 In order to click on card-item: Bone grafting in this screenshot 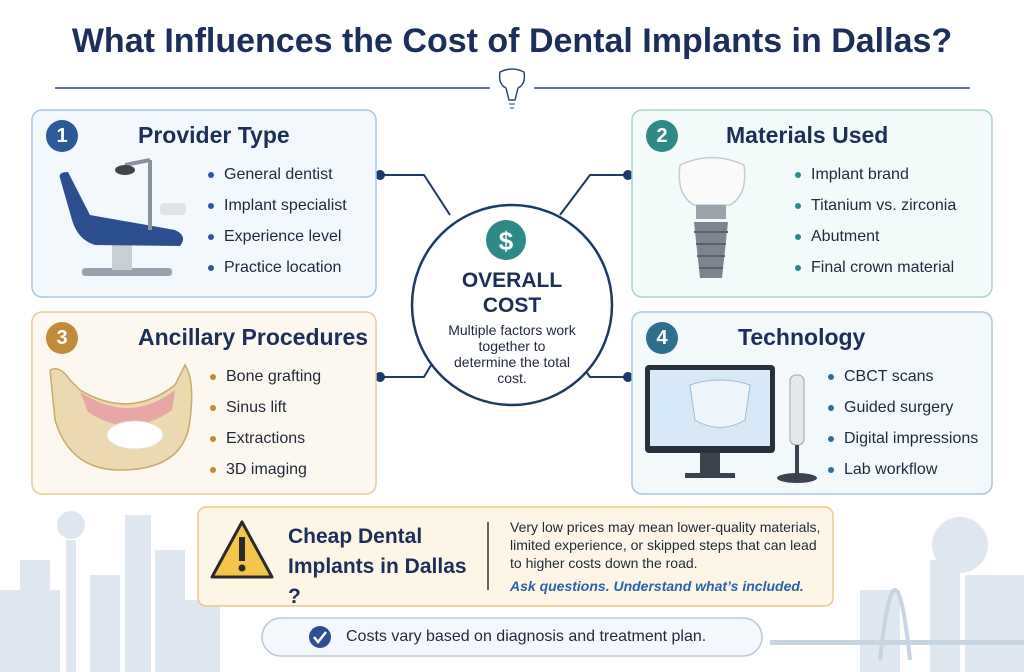, I will do `click(265, 377)`.